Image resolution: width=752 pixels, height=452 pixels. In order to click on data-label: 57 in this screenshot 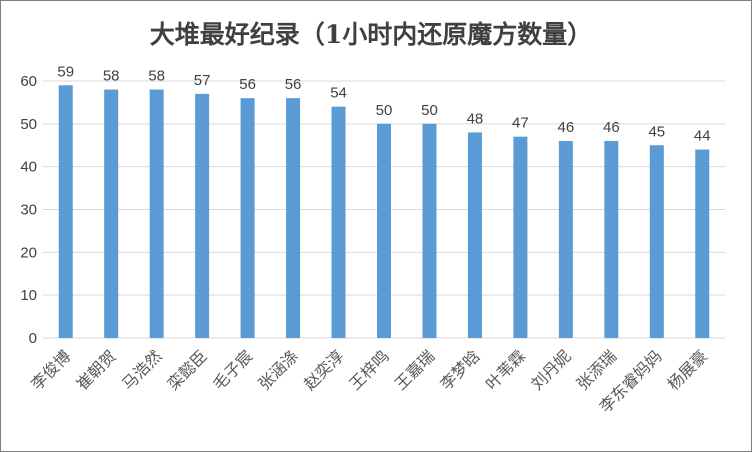, I will do `click(202, 80)`.